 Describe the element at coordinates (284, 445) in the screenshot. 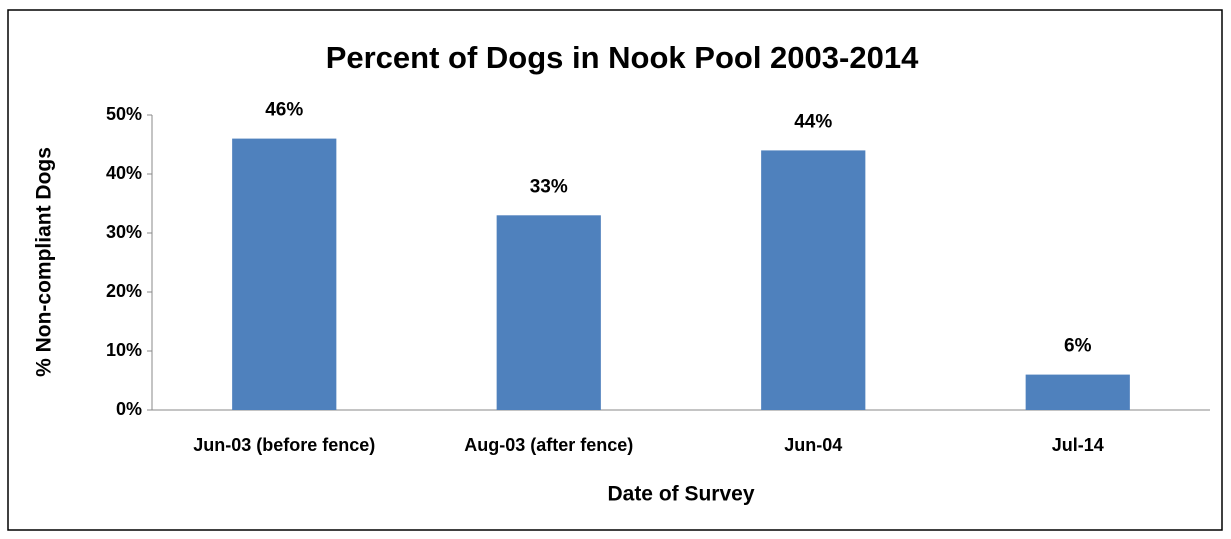

I see `x-tick-label: Jun-03 (before fence)` at that location.